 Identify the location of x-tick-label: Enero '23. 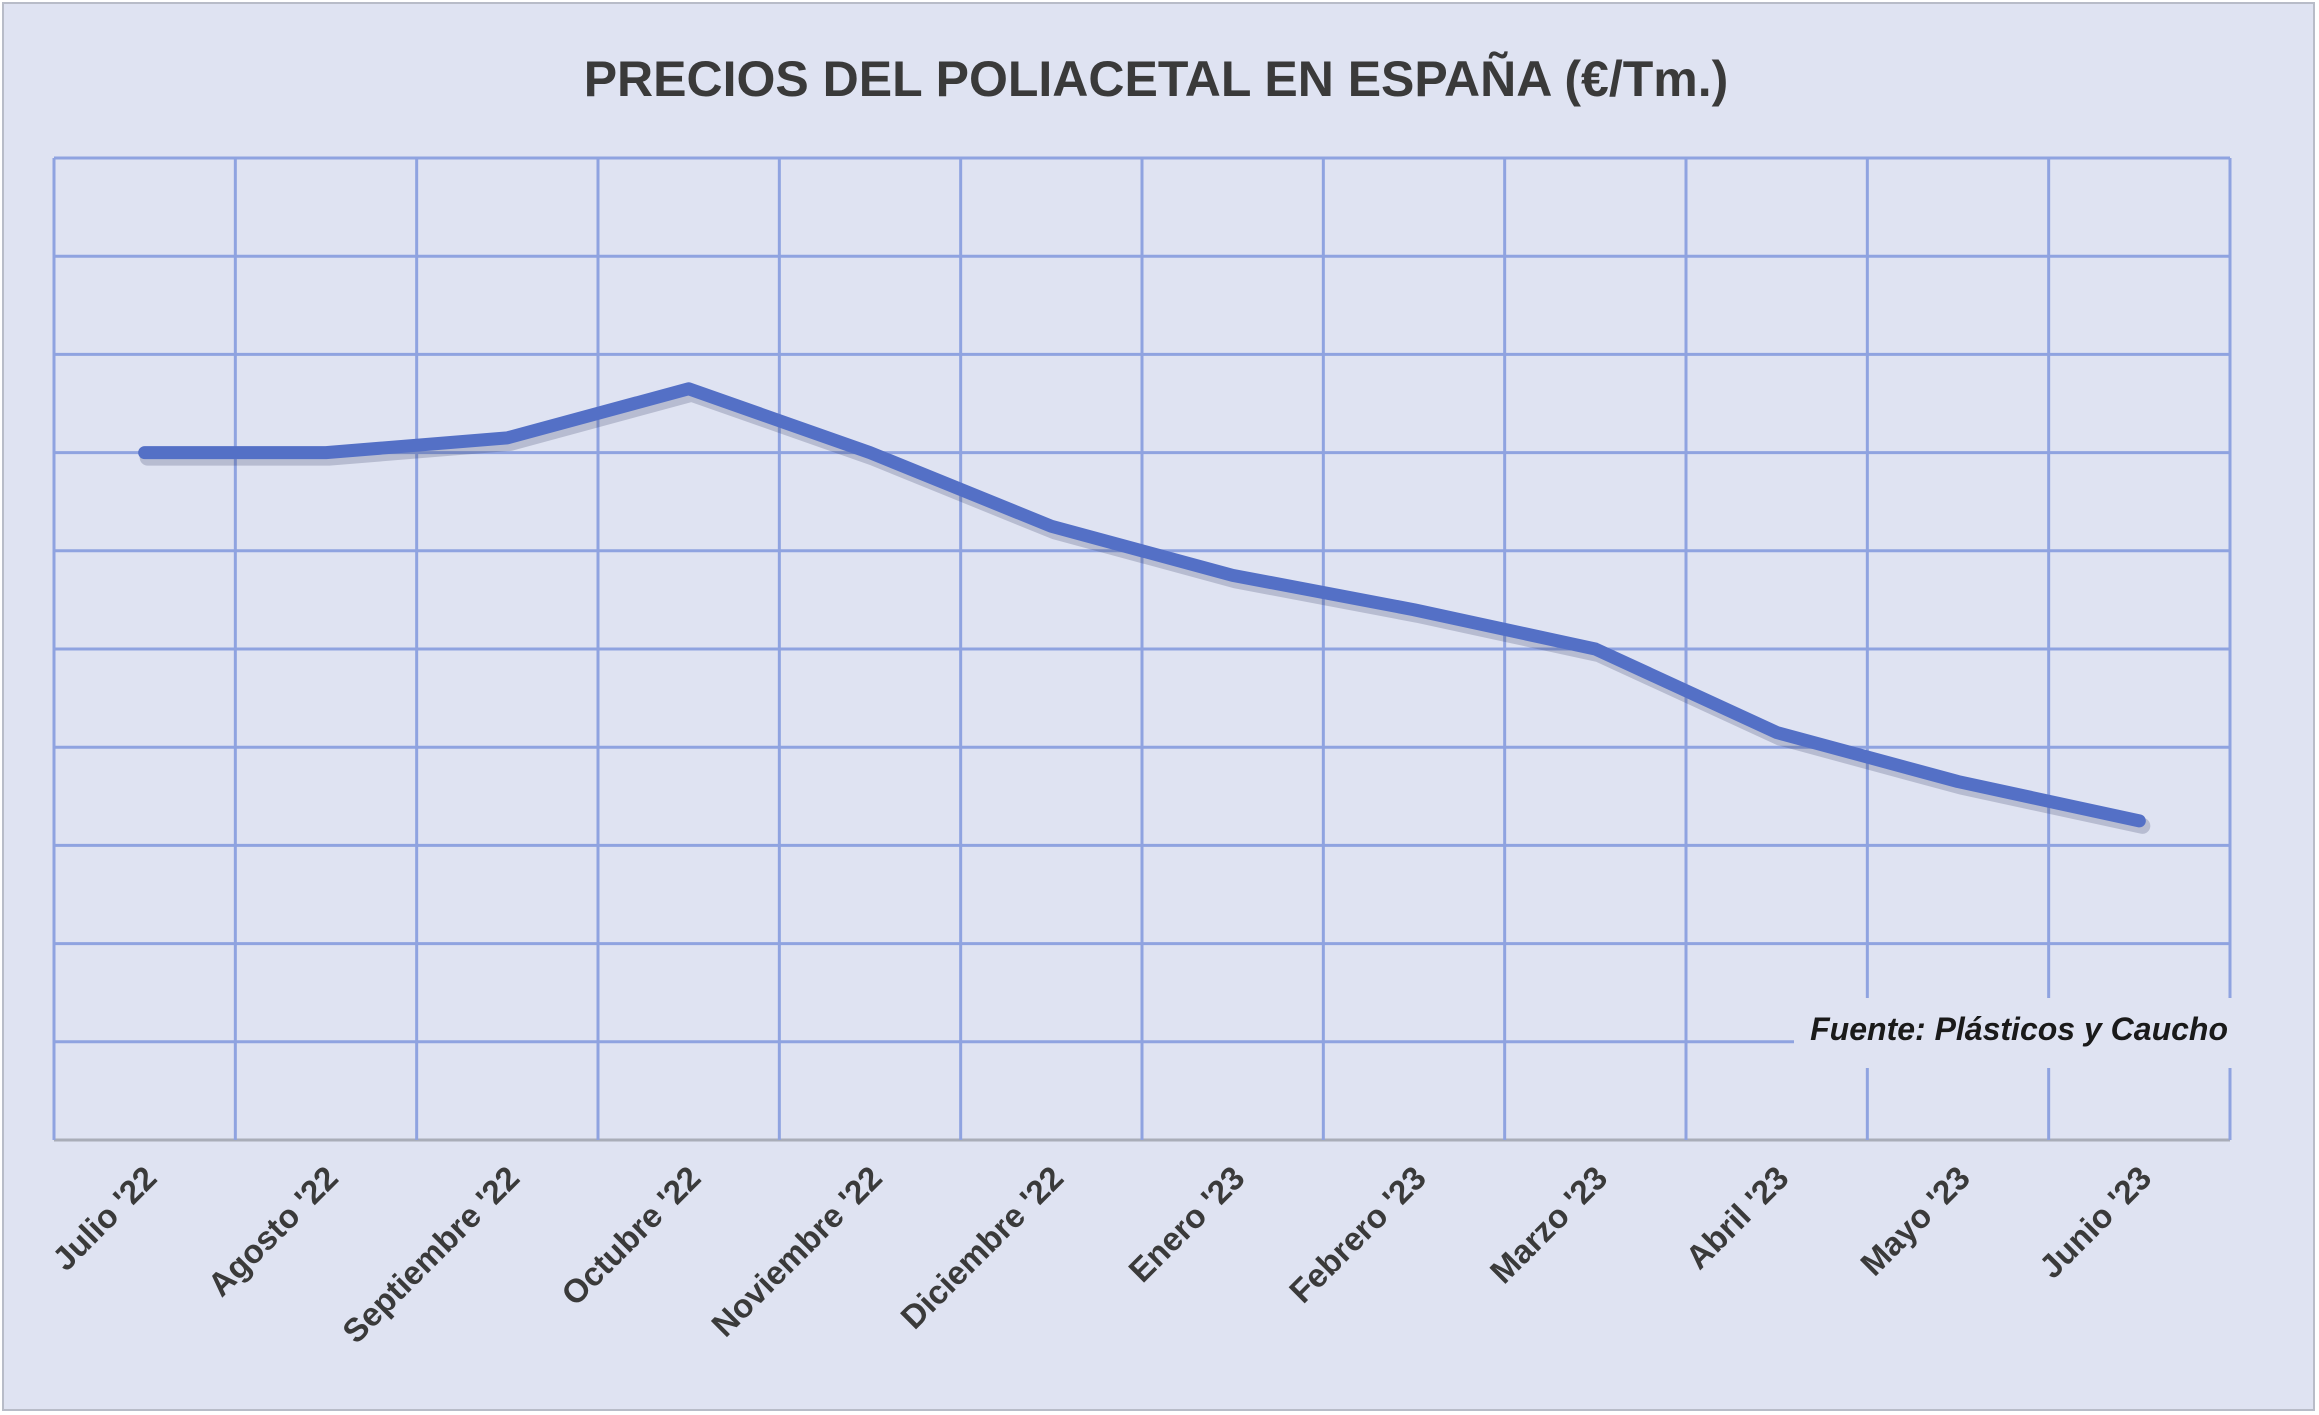
(1186, 1224).